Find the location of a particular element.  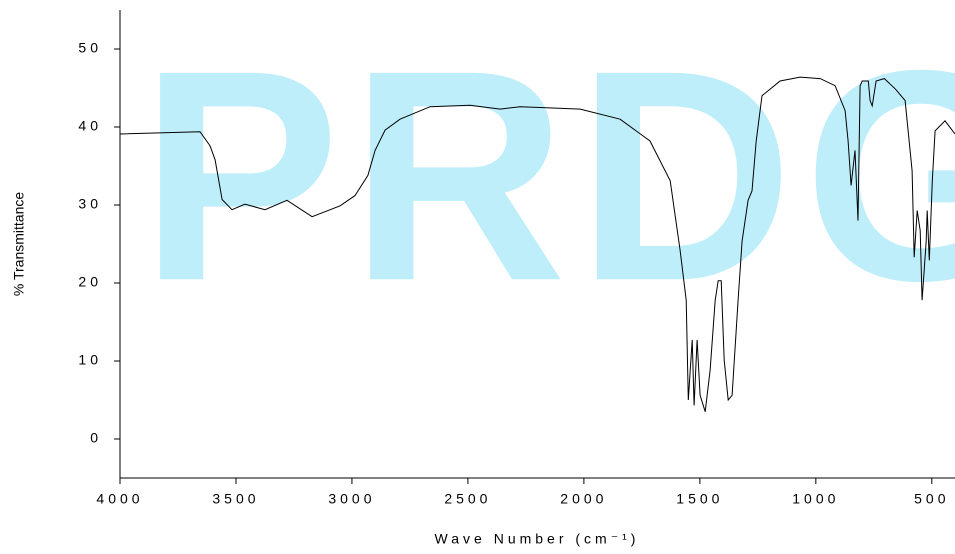

x-axis-label: Wave Number (cm⁻¹) is located at coordinates (537, 539).